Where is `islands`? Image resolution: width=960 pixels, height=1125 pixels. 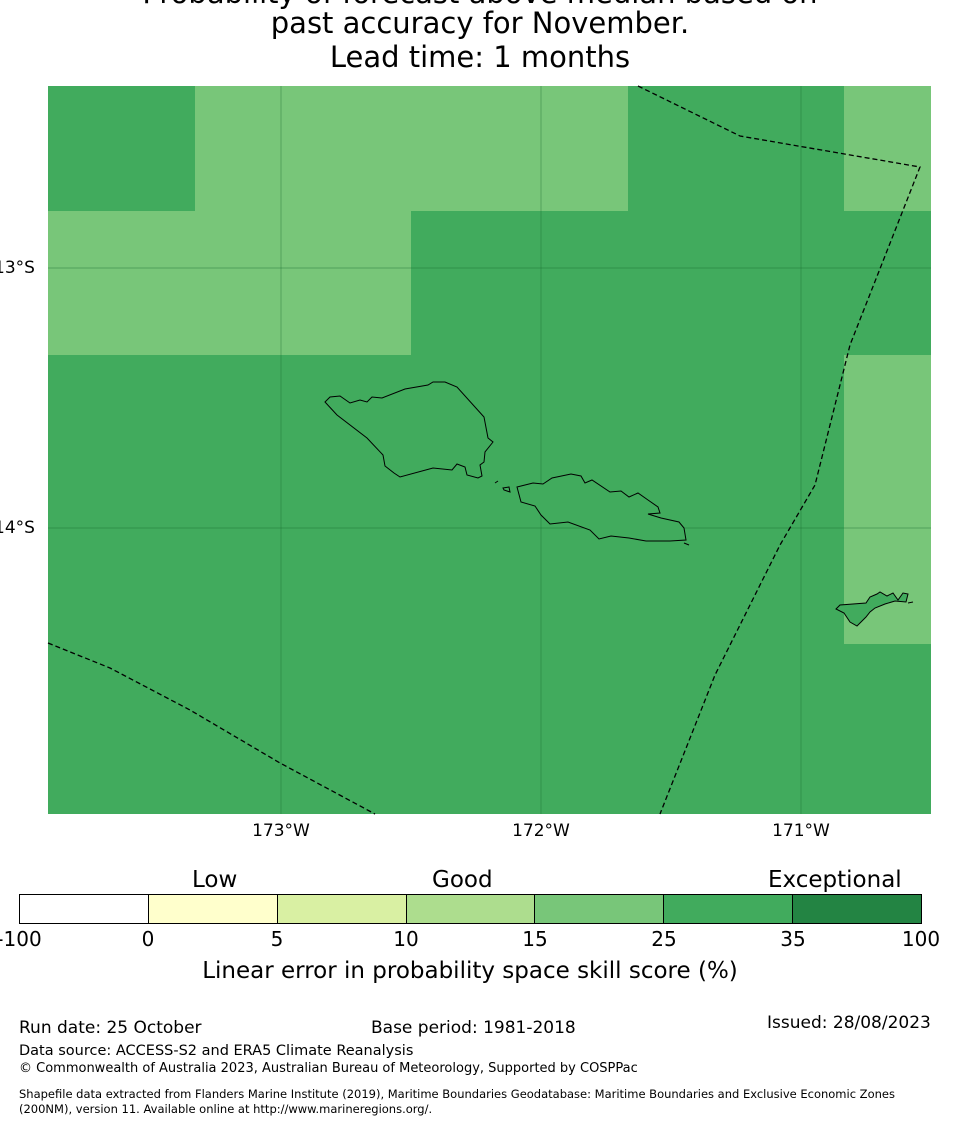 islands is located at coordinates (619, 504).